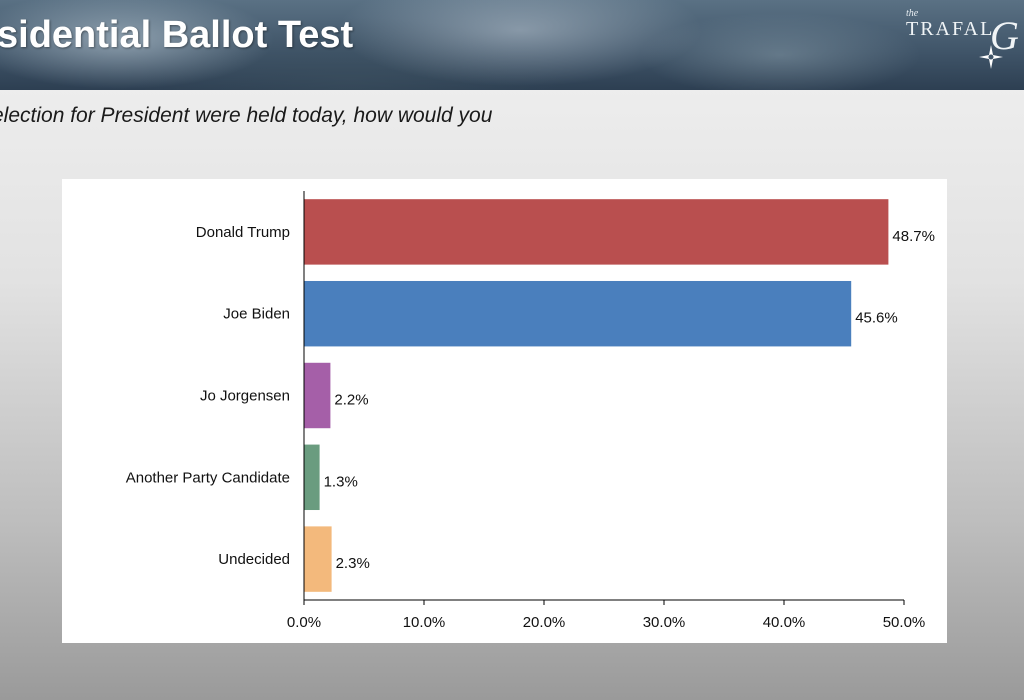  Describe the element at coordinates (243, 232) in the screenshot. I see `category-label: Donald Trump` at that location.